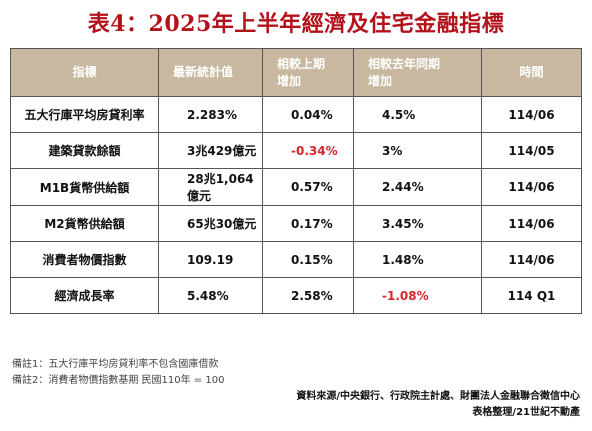 The width and height of the screenshot is (592, 431). What do you see at coordinates (308, 72) in the screenshot?
I see `header-vs-previous: 相較上期 增加` at bounding box center [308, 72].